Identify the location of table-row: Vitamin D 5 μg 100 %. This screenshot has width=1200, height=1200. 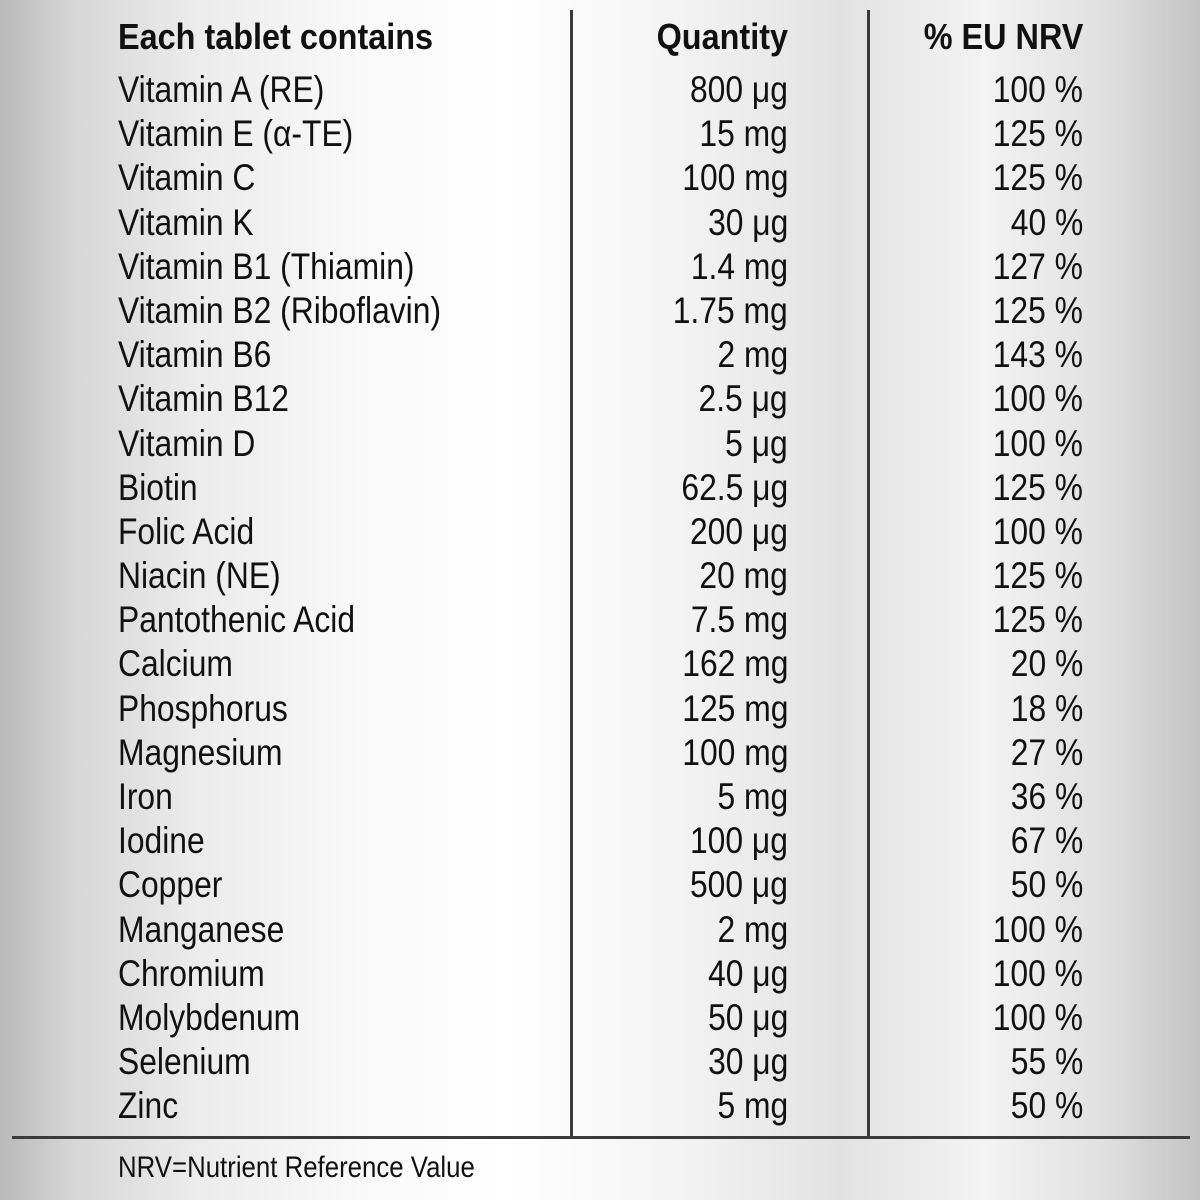
(600, 444).